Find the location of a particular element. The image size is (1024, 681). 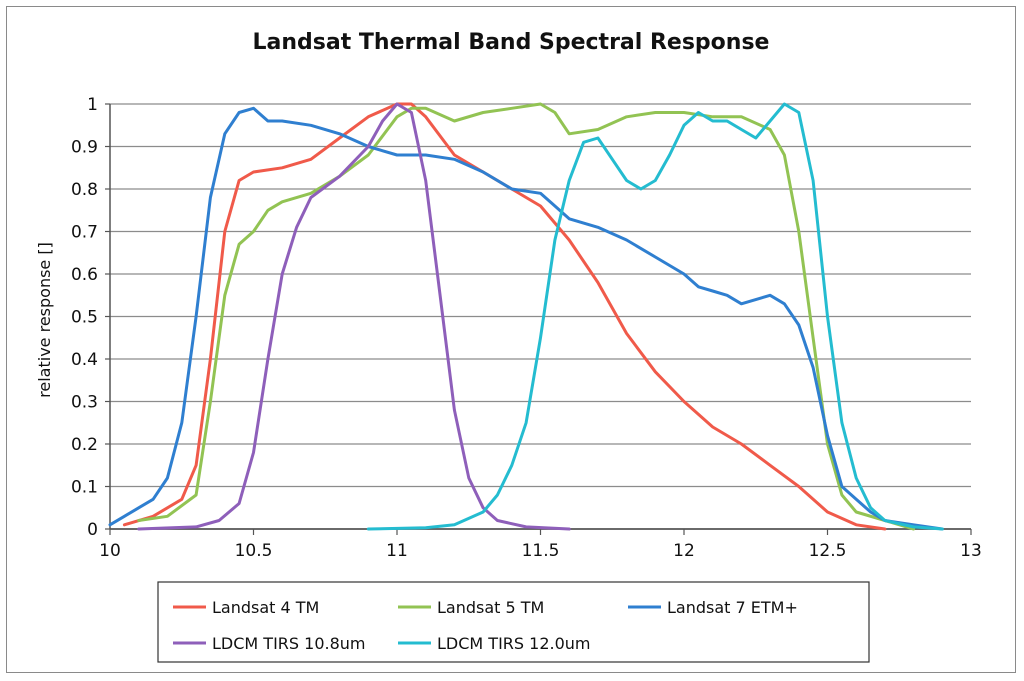

legend-label: Landsat 4 TM is located at coordinates (265, 607).